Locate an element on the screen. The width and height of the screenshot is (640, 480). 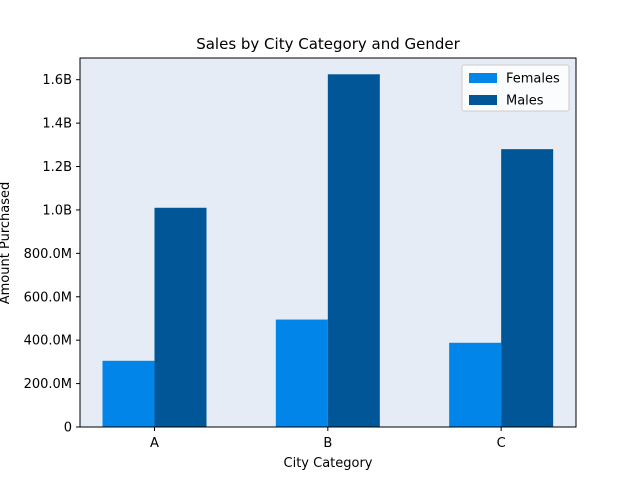
y-tick-label: 1.0B is located at coordinates (57, 210).